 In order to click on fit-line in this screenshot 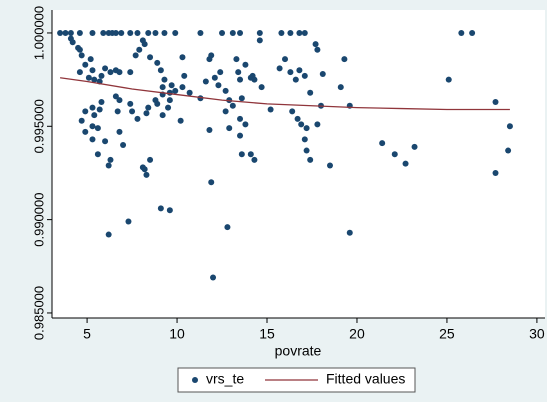, I will do `click(285, 94)`.